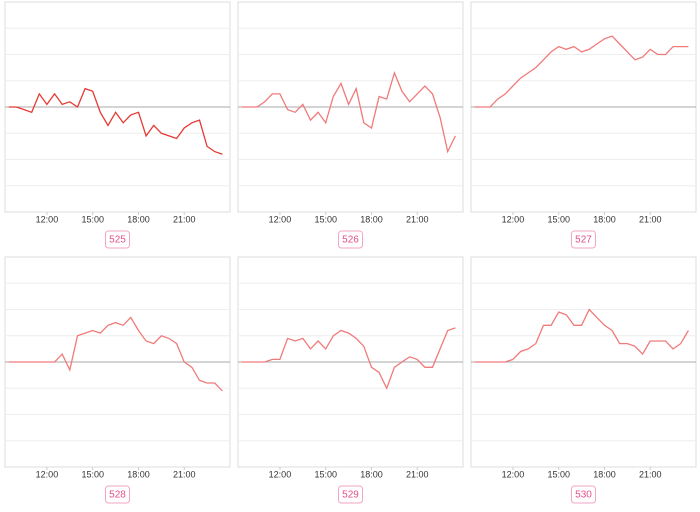 The height and width of the screenshot is (512, 700). I want to click on label-text: 527, so click(583, 240).